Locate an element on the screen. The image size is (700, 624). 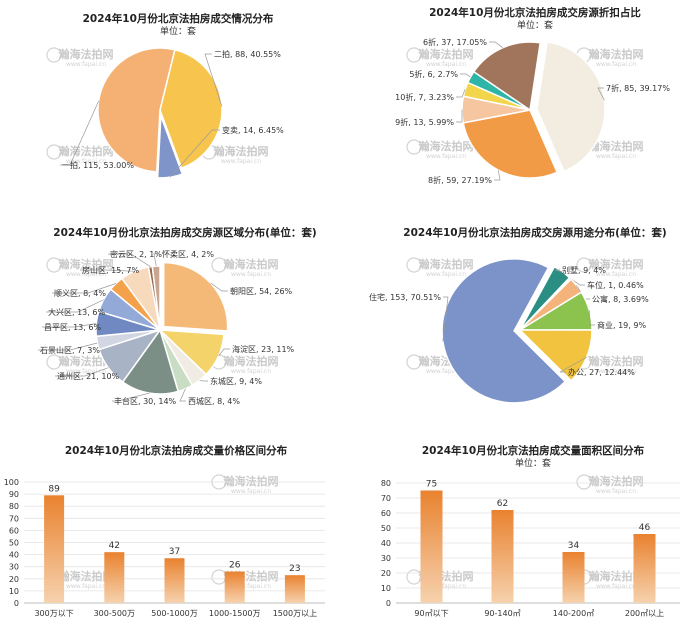
x-tick-label: 500-1000万 is located at coordinates (174, 613).